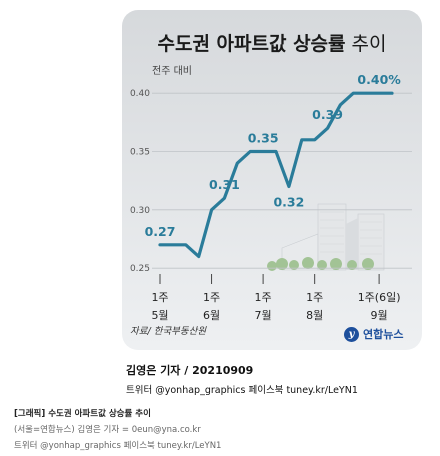 This screenshot has height=456, width=440. What do you see at coordinates (224, 184) in the screenshot?
I see `data-label: 0.31` at bounding box center [224, 184].